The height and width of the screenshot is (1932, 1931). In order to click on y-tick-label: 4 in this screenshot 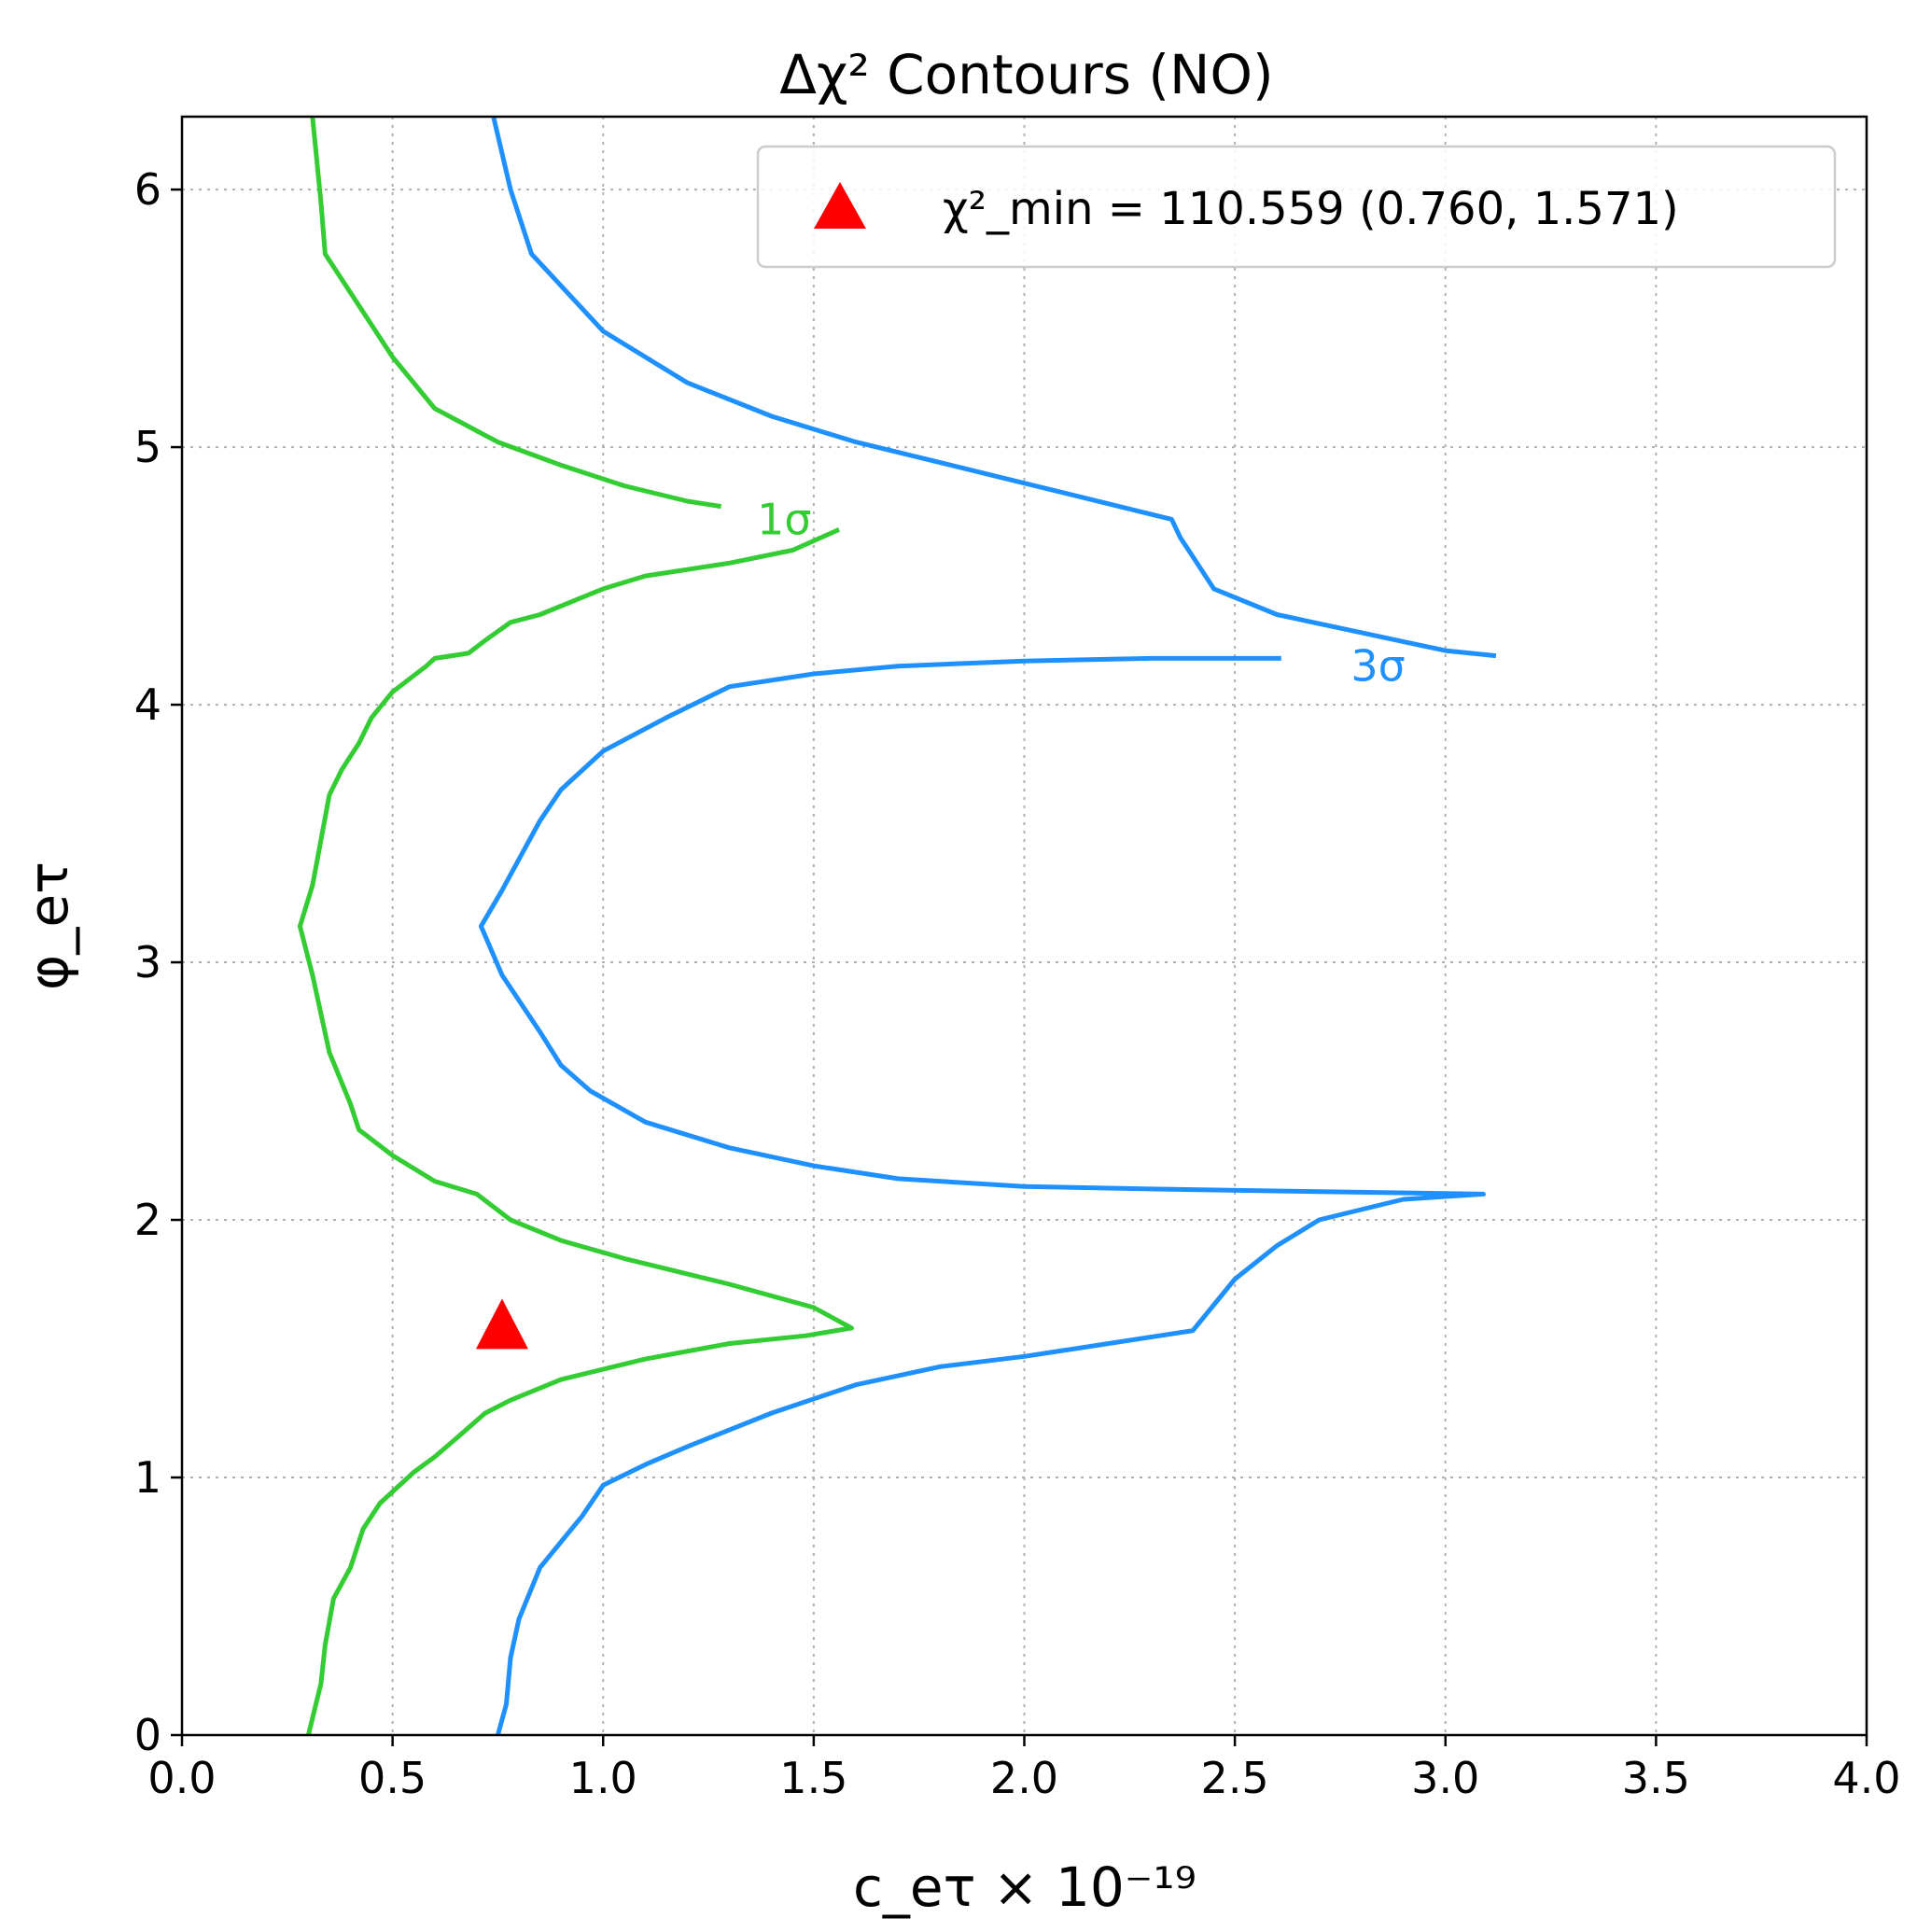, I will do `click(147, 704)`.